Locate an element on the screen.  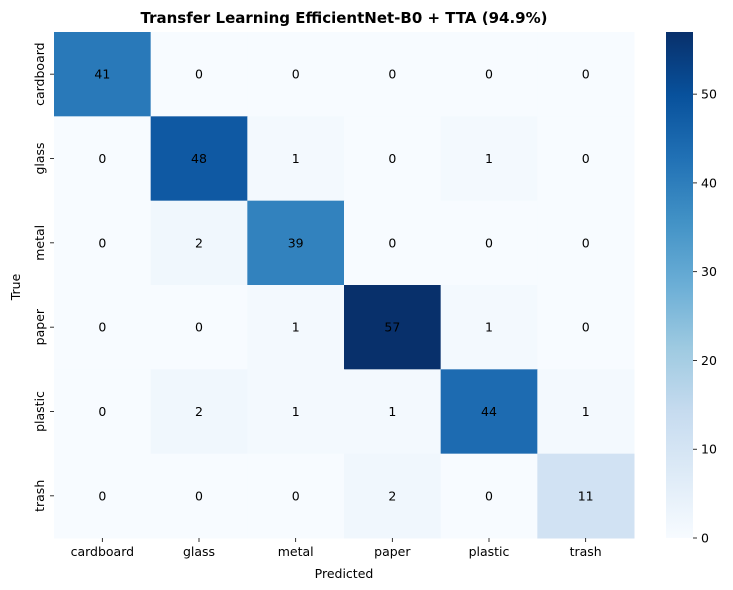
x-tick-label: plastic is located at coordinates (489, 551).